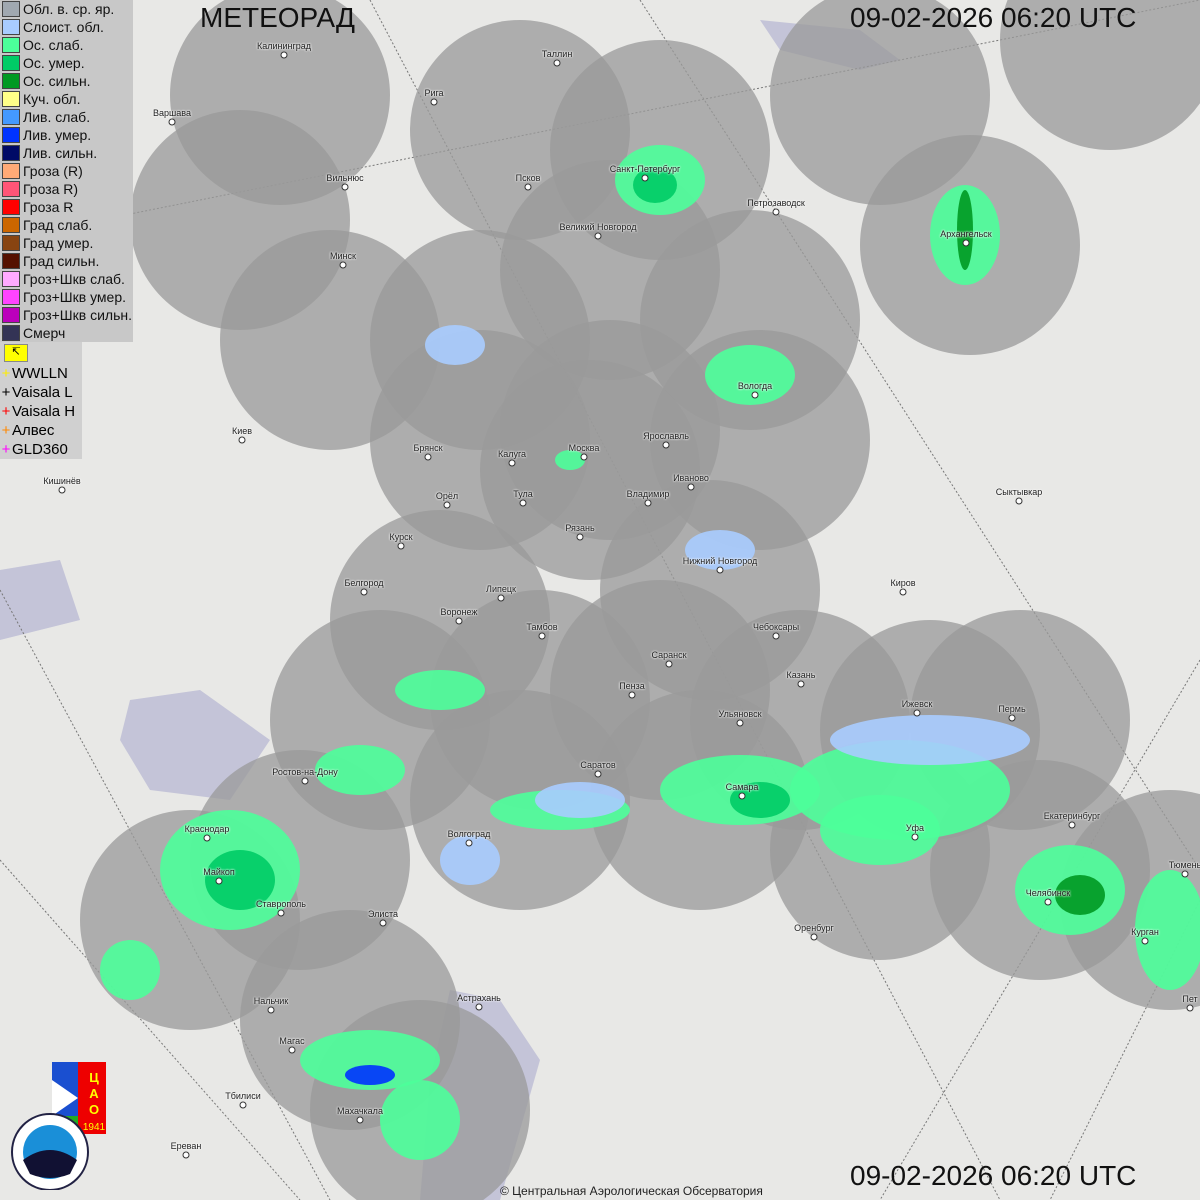  Describe the element at coordinates (66, 45) in the screenshot. I see `legend-item: Ос. слаб.` at that location.